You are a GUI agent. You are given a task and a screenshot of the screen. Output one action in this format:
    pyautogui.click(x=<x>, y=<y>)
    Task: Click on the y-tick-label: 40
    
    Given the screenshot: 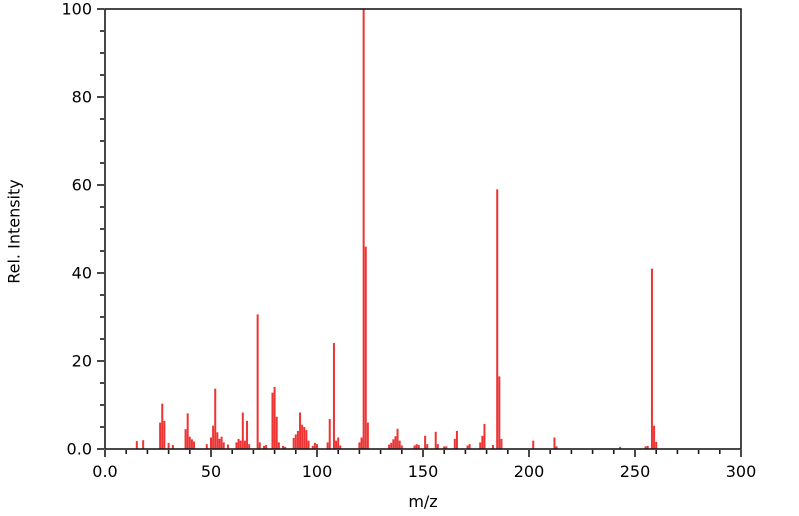 What is the action you would take?
    pyautogui.click(x=82, y=273)
    